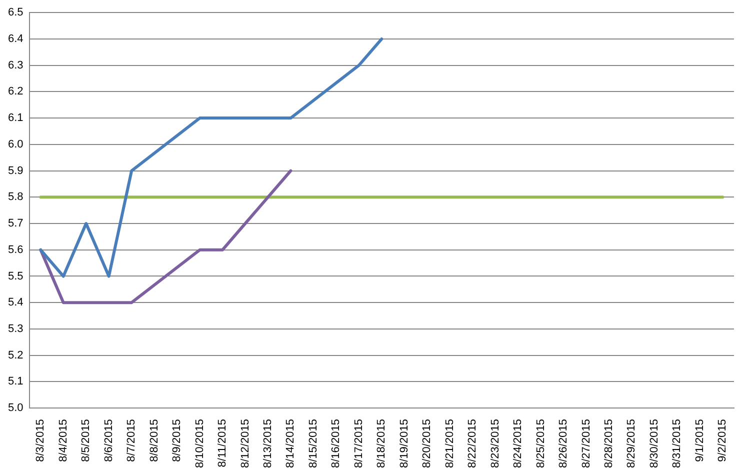  What do you see at coordinates (336, 443) in the screenshot?
I see `x-tick-label: 8/16/2015` at bounding box center [336, 443].